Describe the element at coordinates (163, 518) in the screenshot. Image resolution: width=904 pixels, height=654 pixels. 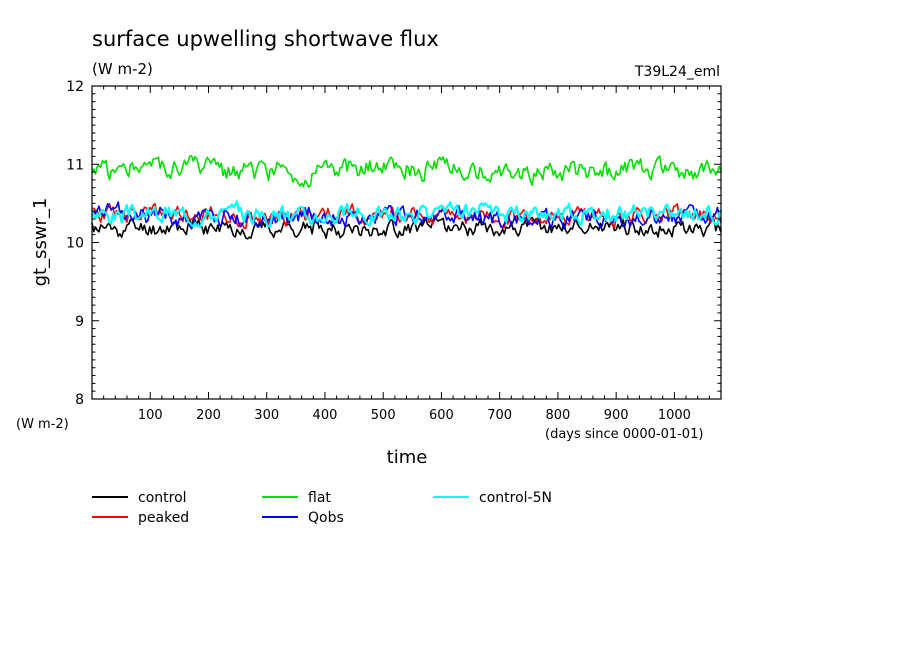
I see `legend-label: peaked` at that location.